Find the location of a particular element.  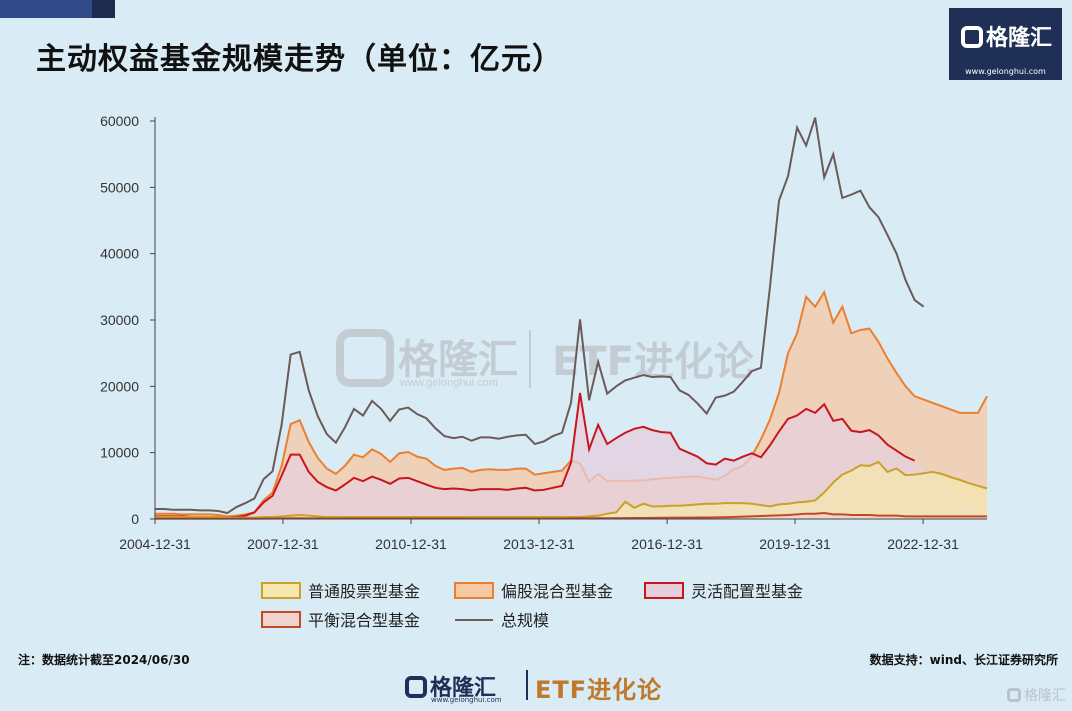

y-tick-label: 0 is located at coordinates (135, 519).